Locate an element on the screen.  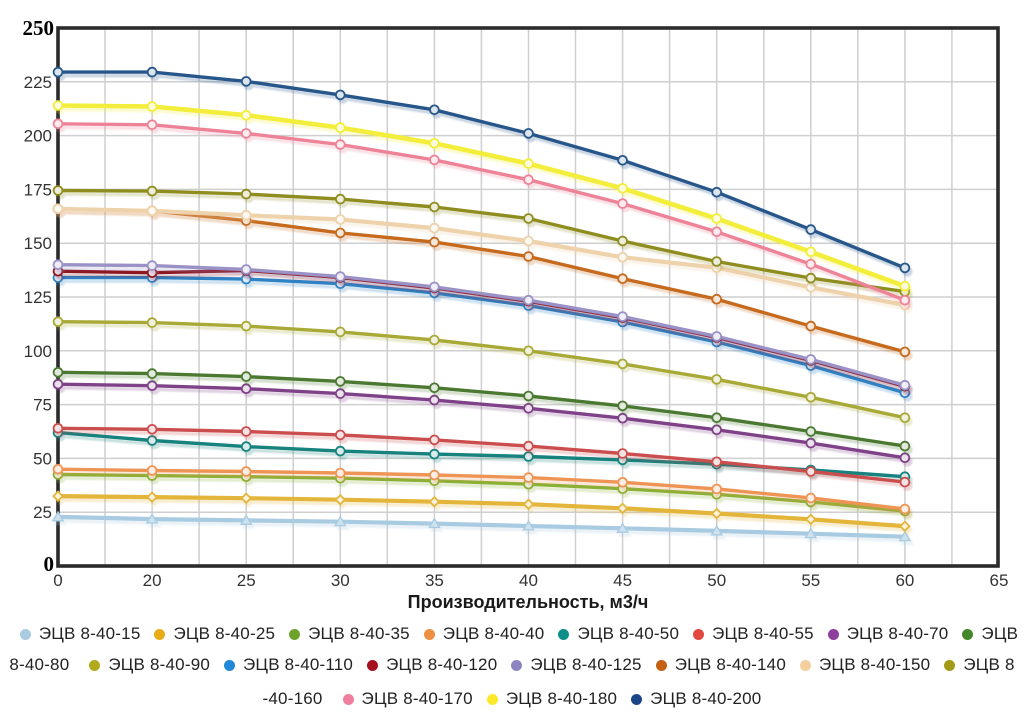
svg-text: 35 is located at coordinates (434, 580).